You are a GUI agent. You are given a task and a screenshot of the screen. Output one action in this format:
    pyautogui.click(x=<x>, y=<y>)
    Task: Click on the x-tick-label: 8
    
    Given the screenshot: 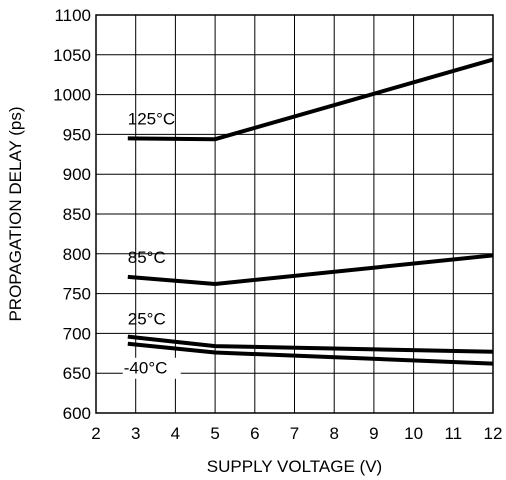 What is the action you would take?
    pyautogui.click(x=333, y=433)
    